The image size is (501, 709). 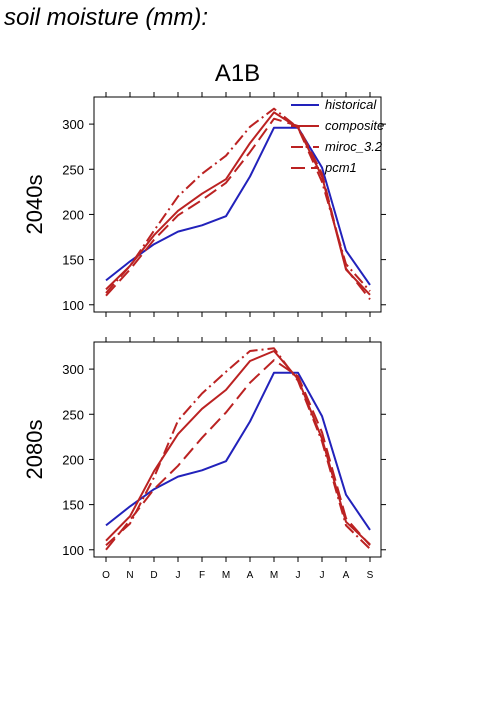 I want to click on chart-title: A1B, so click(x=237, y=73).